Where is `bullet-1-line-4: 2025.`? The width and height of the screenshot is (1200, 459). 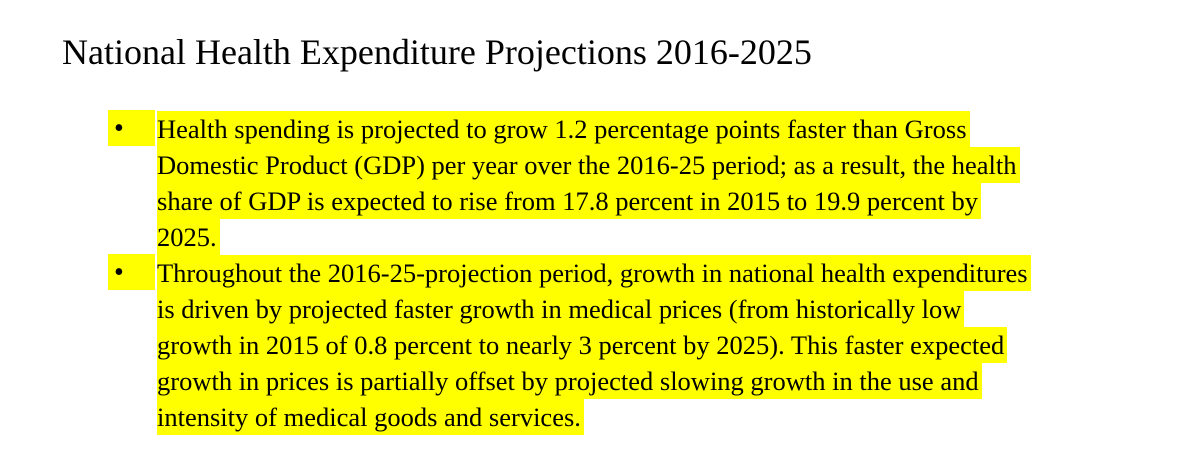 bullet-1-line-4: 2025. is located at coordinates (188, 237).